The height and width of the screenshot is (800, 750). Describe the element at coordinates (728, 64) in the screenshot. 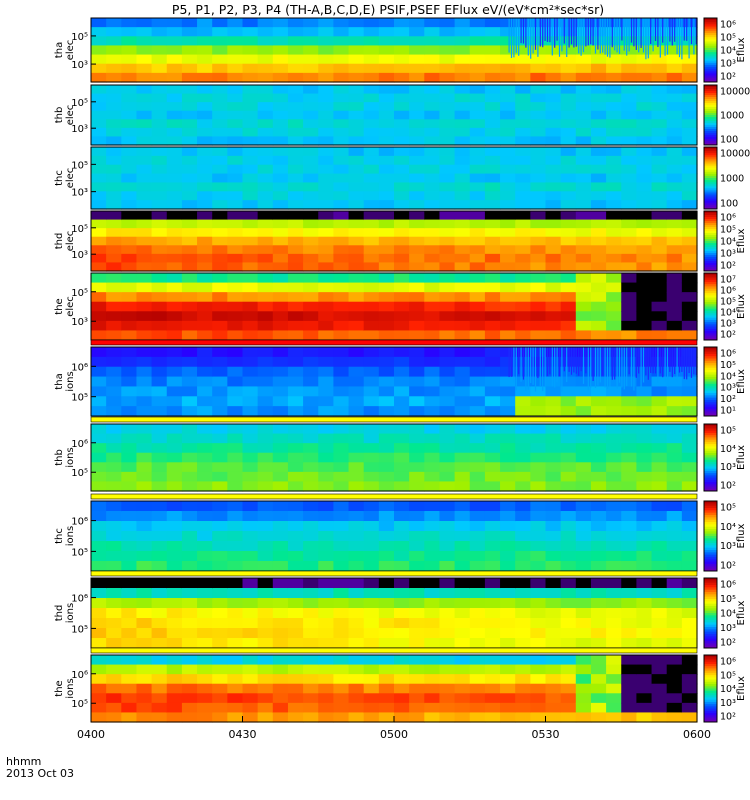

I see `colorbar-tick-label: 10³` at that location.